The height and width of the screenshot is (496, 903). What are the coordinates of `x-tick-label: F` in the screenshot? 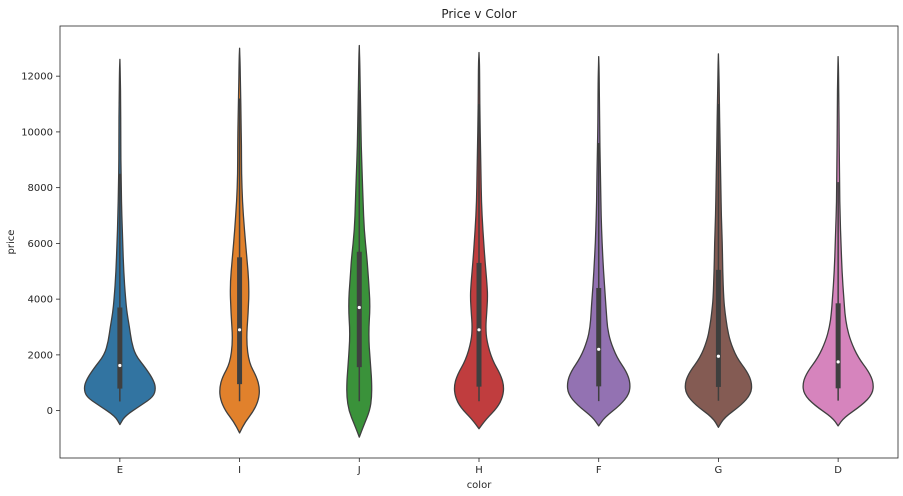 It's located at (599, 470).